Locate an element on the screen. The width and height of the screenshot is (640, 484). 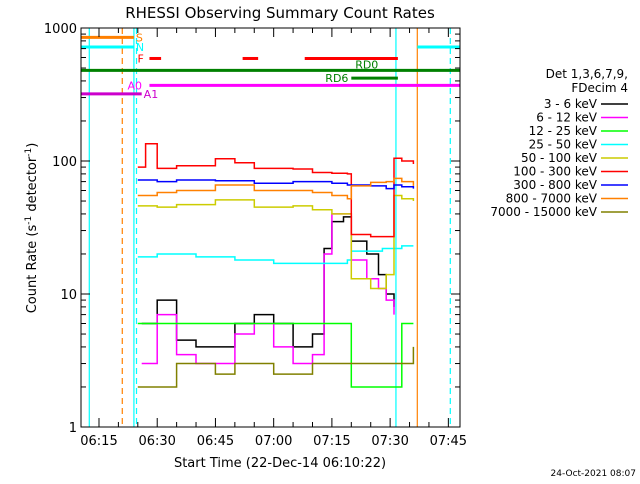
series-line-50-100-kev is located at coordinates (276, 242).